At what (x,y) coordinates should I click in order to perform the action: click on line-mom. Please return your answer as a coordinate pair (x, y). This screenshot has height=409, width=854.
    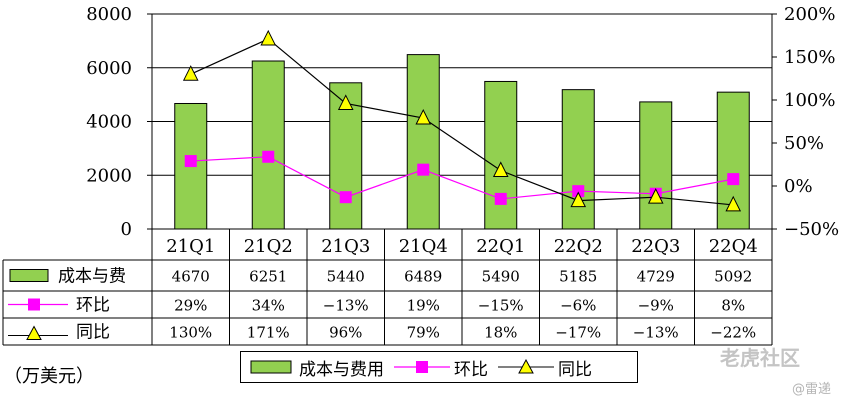
    Looking at the image, I should click on (462, 178).